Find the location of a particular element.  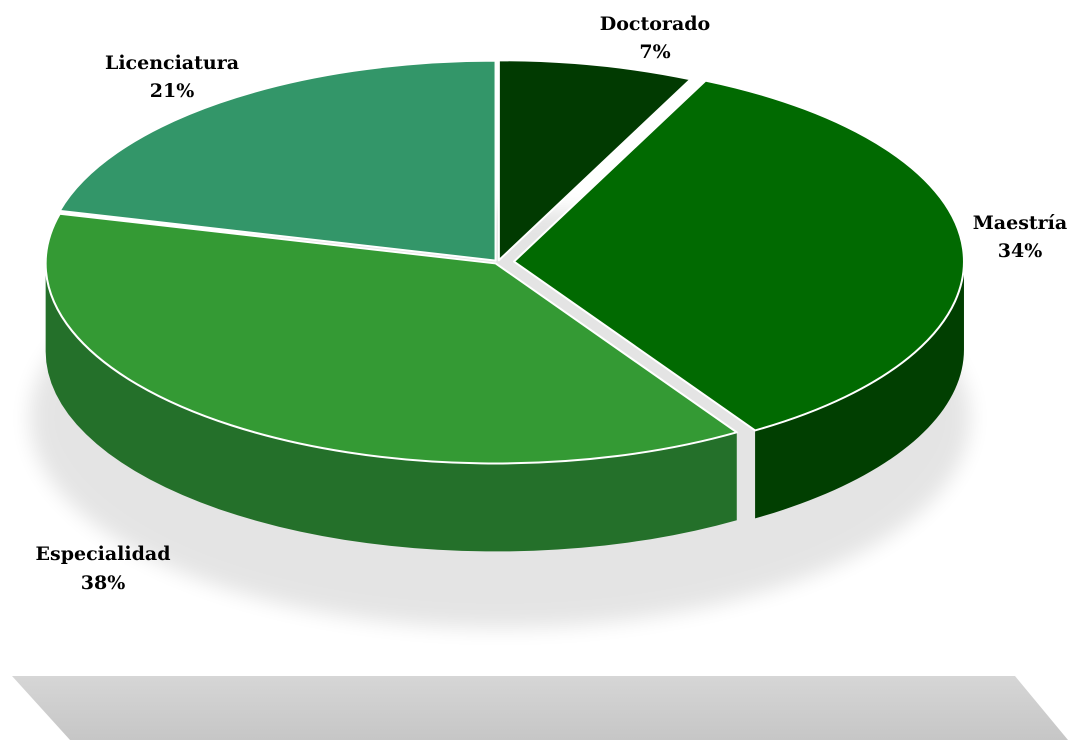

floor-shadow is located at coordinates (540, 708).